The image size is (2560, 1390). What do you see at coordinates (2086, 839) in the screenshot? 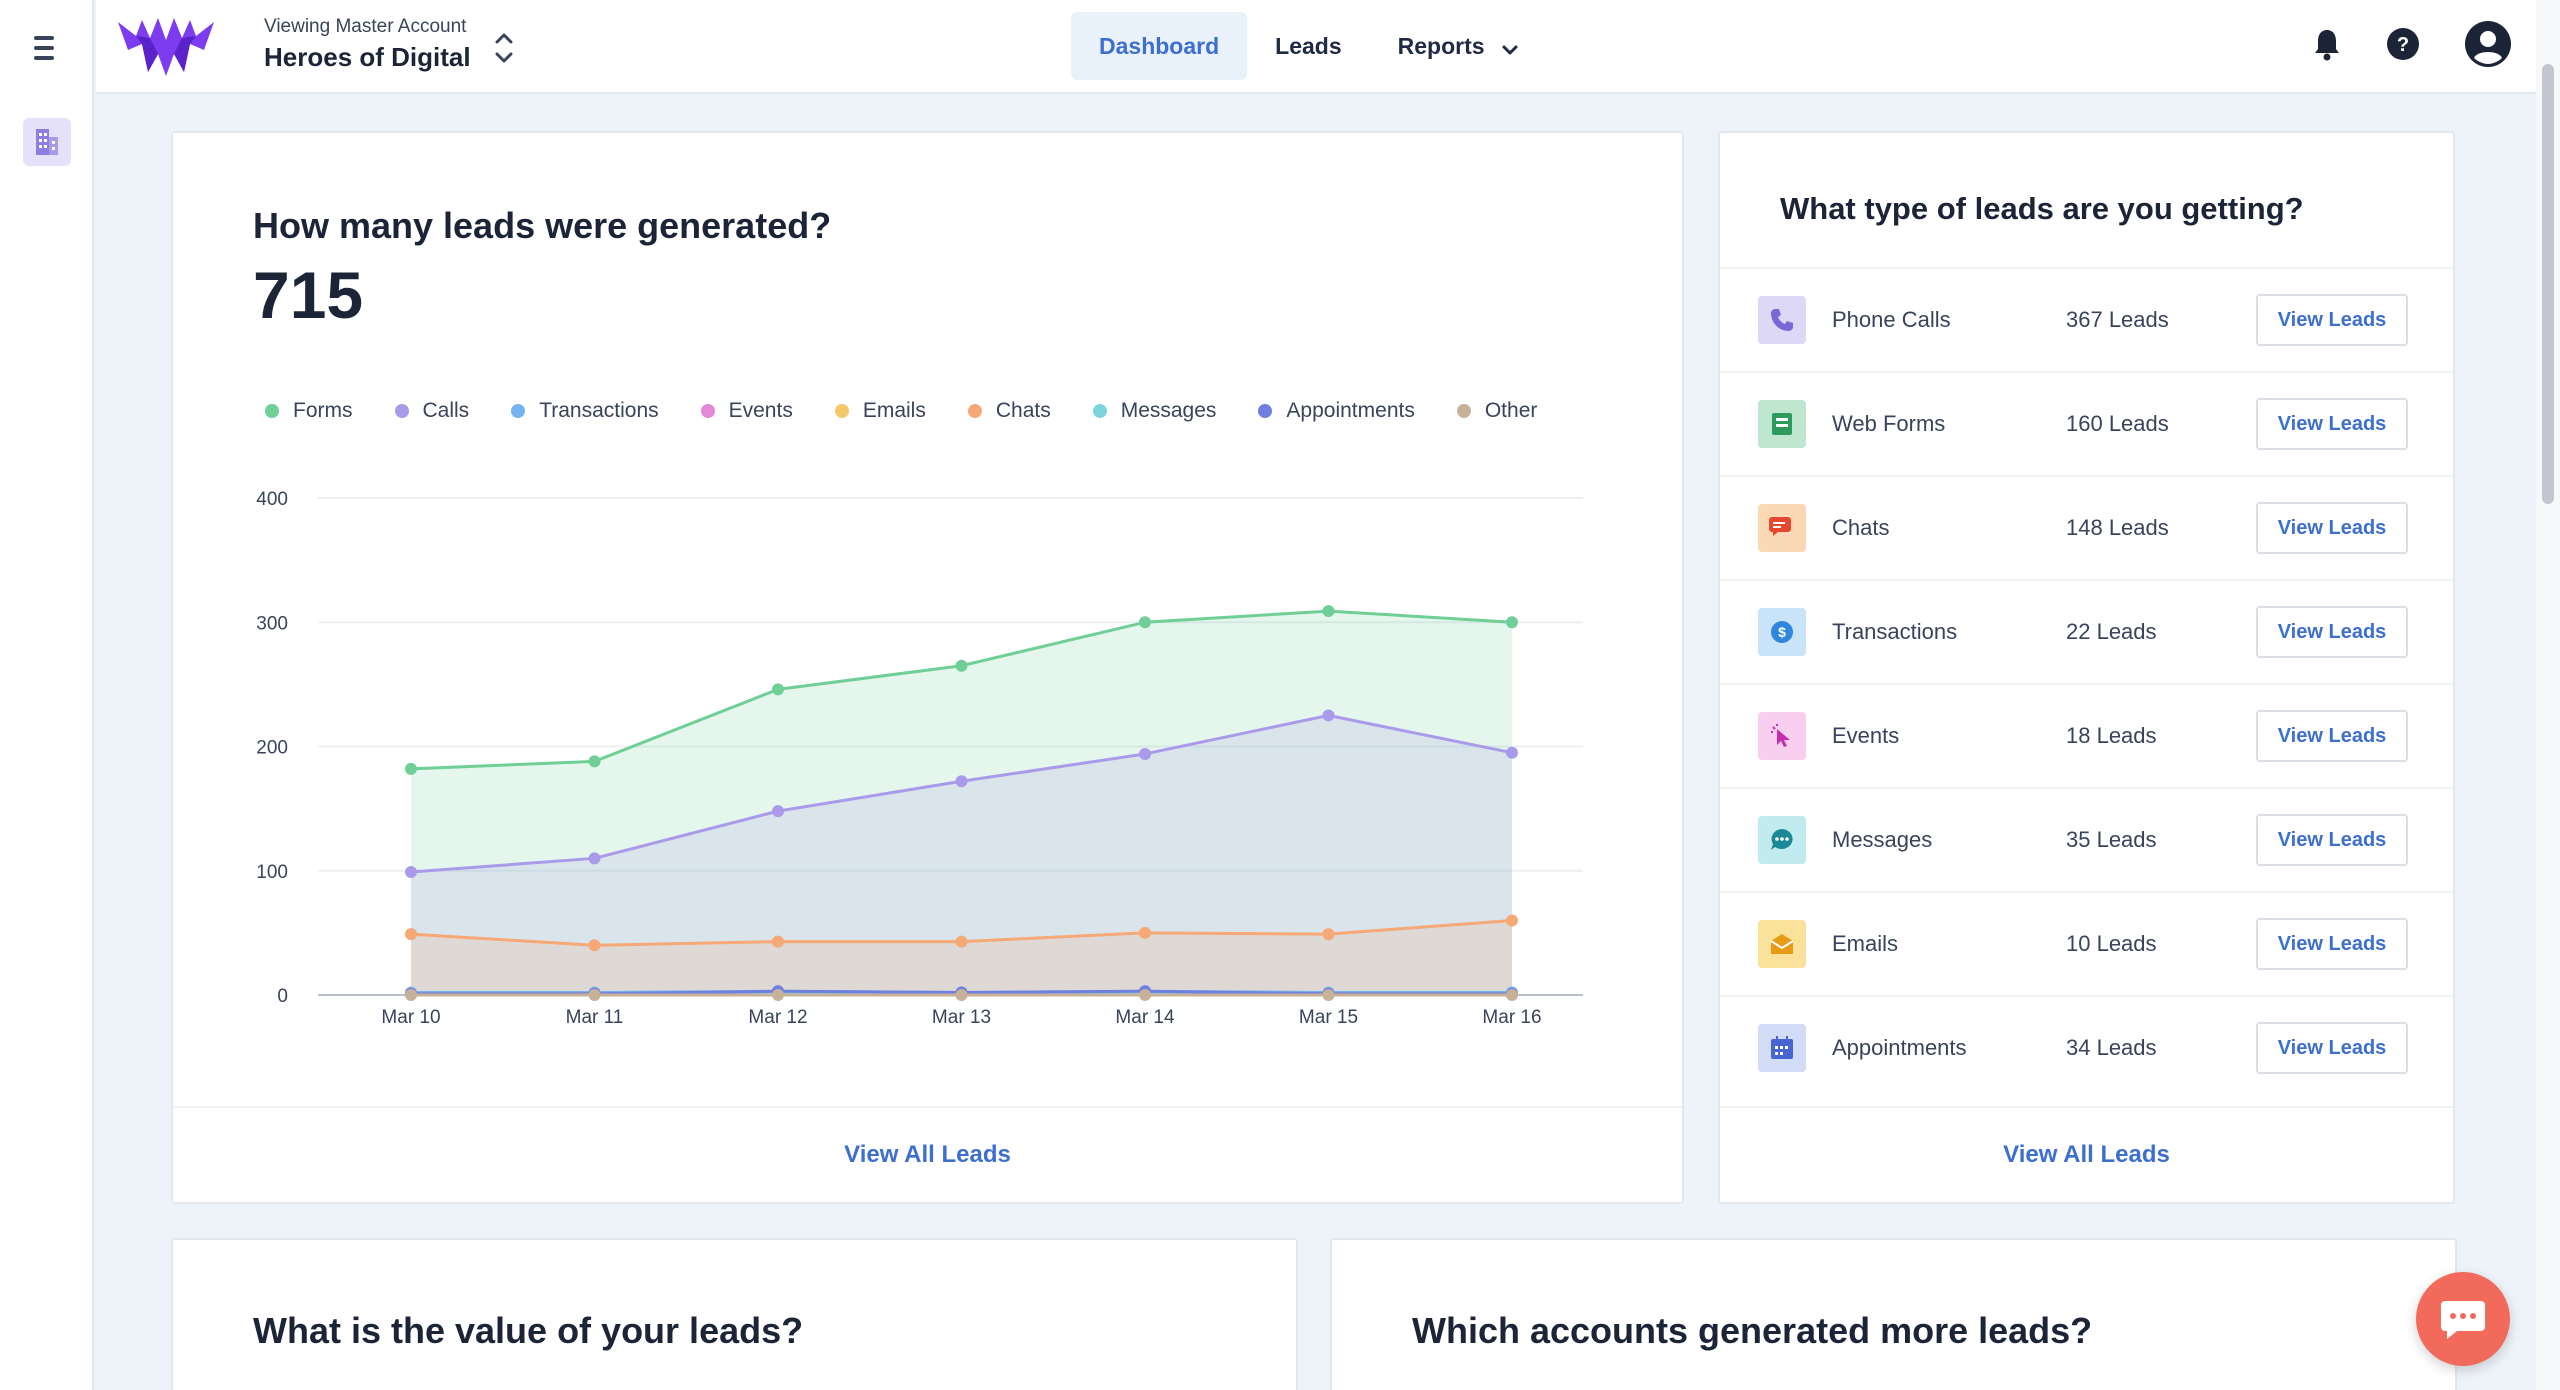
I see `lead-type-row: Messages 35 Leads View Leads` at bounding box center [2086, 839].